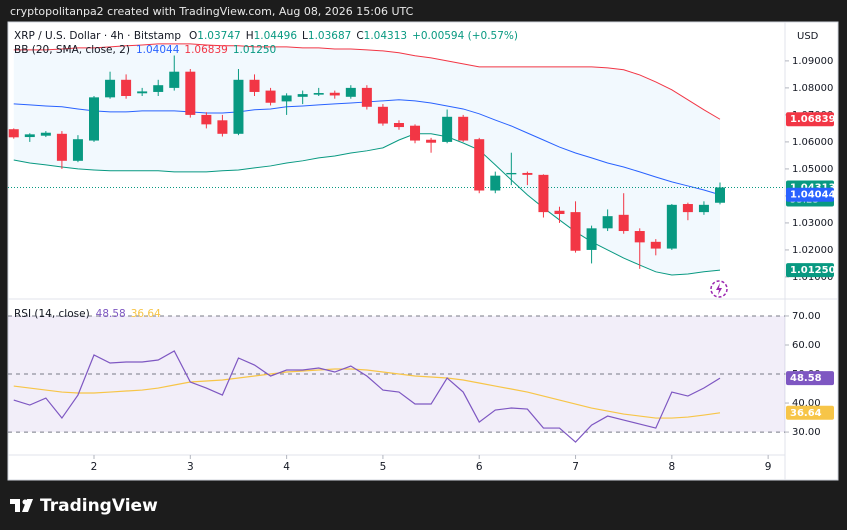 This screenshot has height=530, width=847. I want to click on band-tag: 1.06839, so click(813, 119).